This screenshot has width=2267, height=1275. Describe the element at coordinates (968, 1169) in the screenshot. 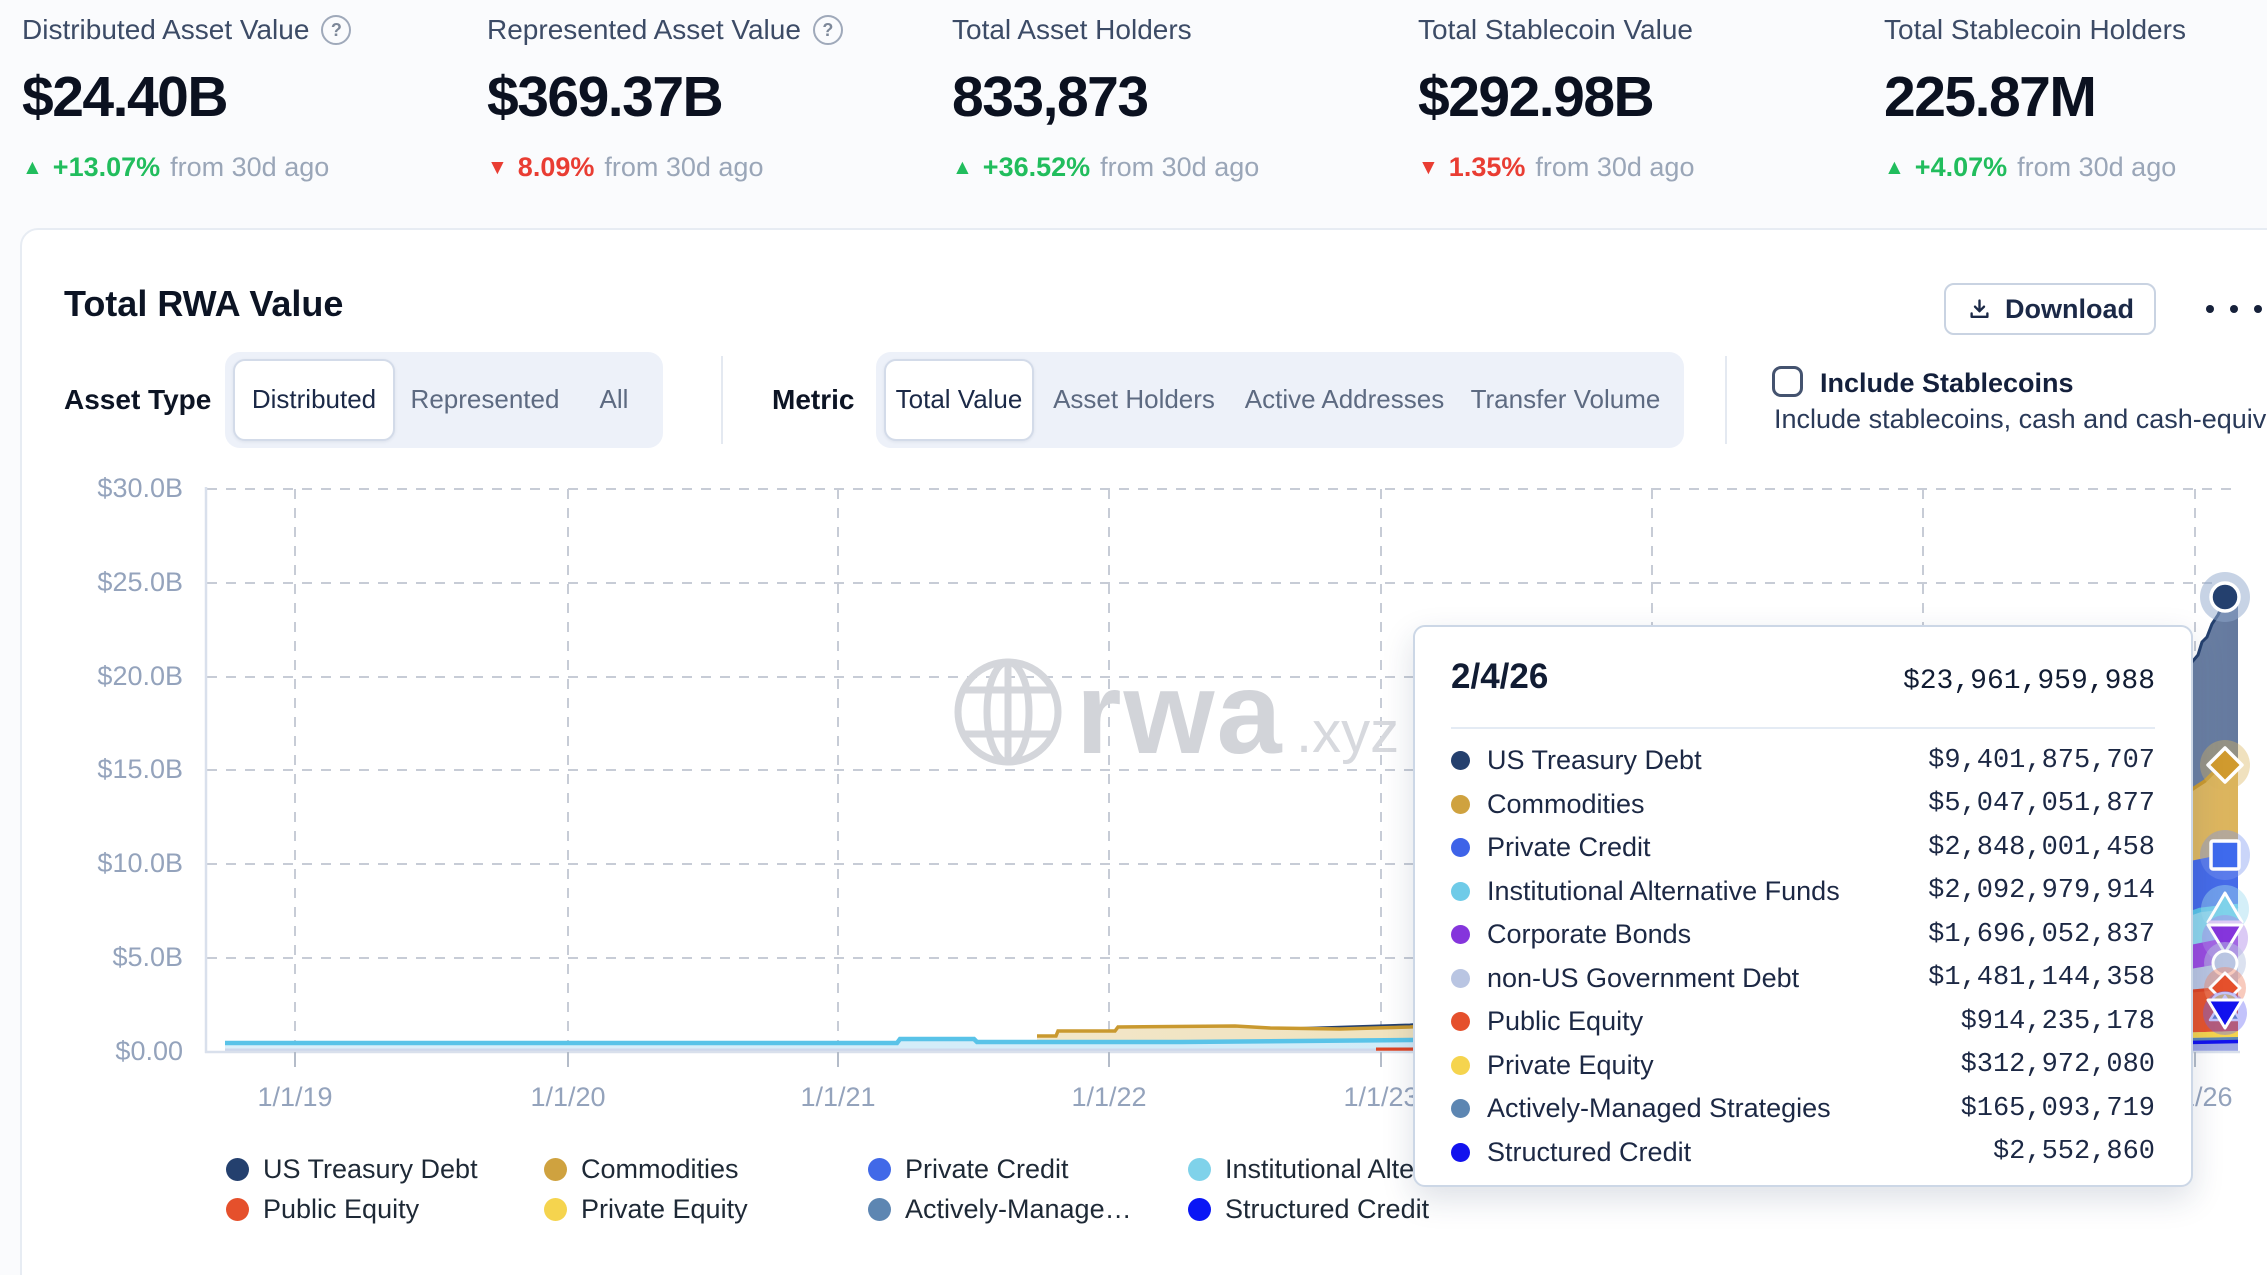

I see `legend-private-credit: Private Credit` at that location.